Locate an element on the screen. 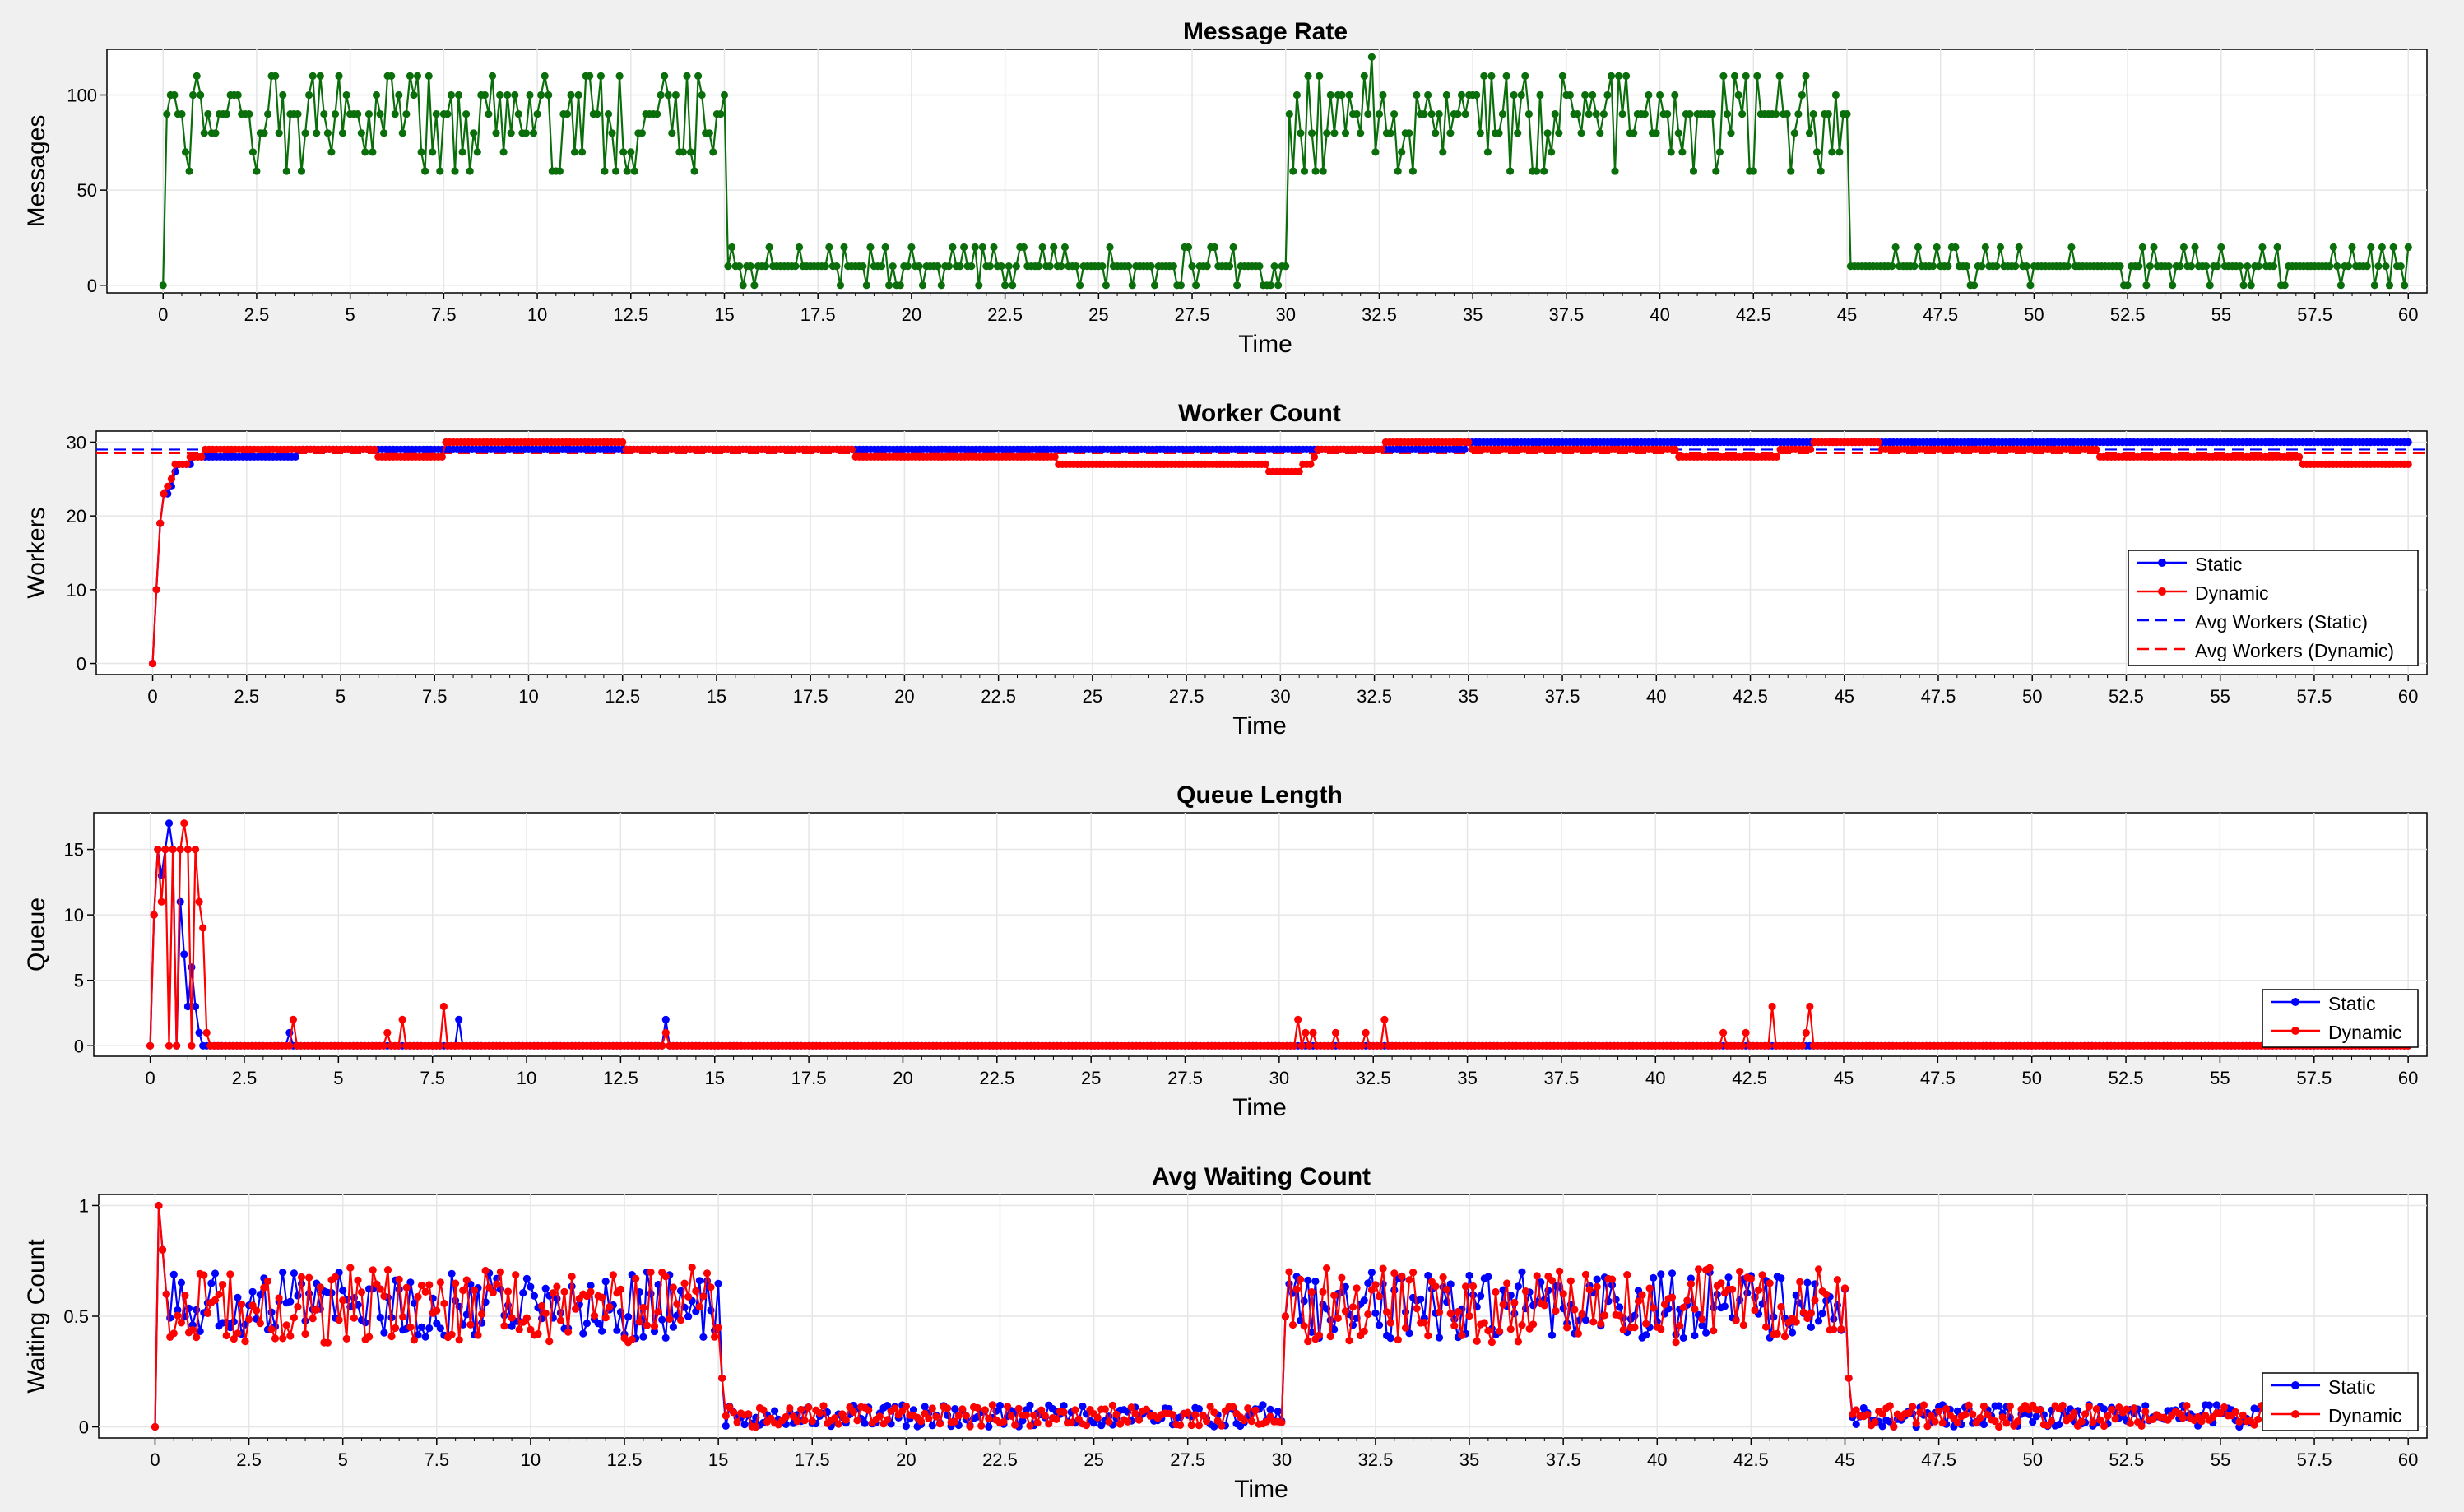  legend-label: Avg Workers (Static) is located at coordinates (2281, 622).